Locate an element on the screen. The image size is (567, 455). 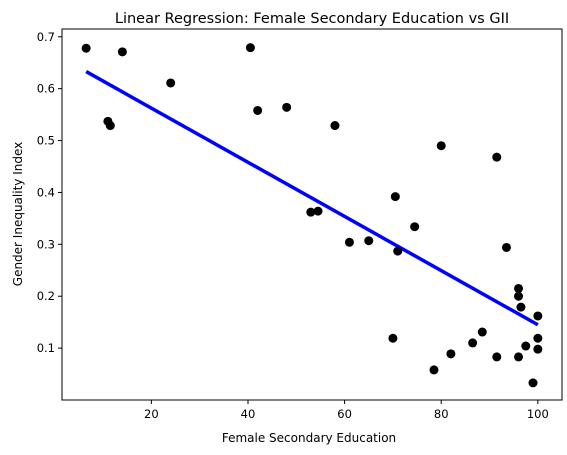
x-tick-label: 40 is located at coordinates (248, 414).